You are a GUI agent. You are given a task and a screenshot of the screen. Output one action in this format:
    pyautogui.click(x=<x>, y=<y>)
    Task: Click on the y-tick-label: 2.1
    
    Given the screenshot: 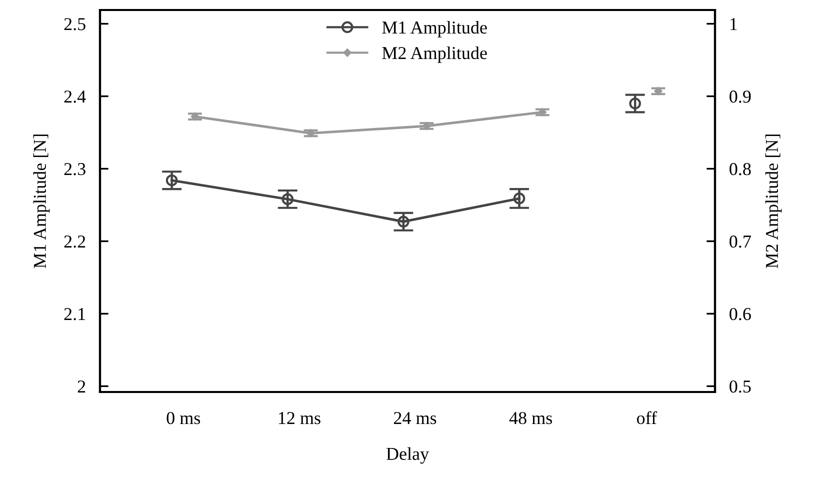 What is the action you would take?
    pyautogui.click(x=75, y=314)
    